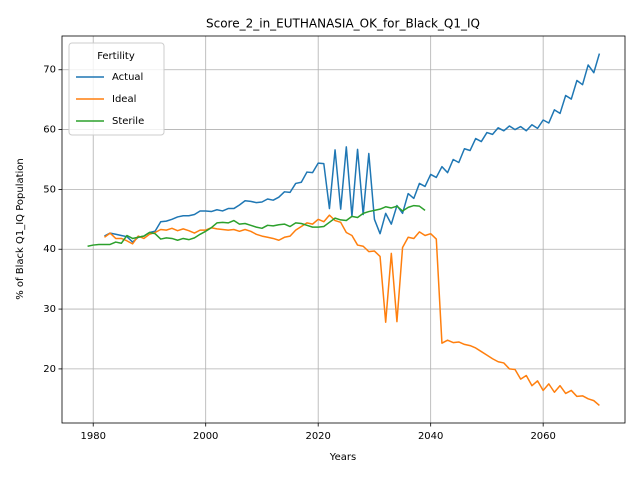 This screenshot has height=480, width=640. What do you see at coordinates (430, 436) in the screenshot?
I see `x-tick-label: 2040` at bounding box center [430, 436].